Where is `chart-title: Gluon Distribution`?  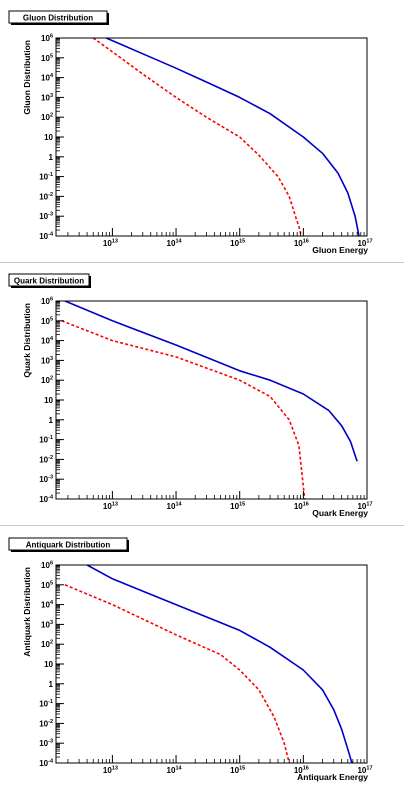
chart-title: Gluon Distribution is located at coordinates (58, 18).